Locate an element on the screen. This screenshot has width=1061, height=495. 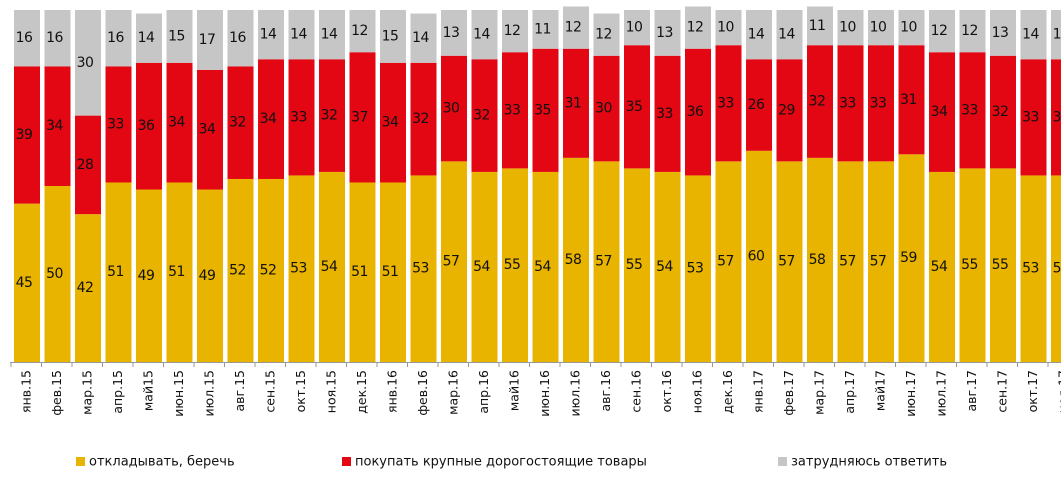
value-label: 51 is located at coordinates (359, 272).